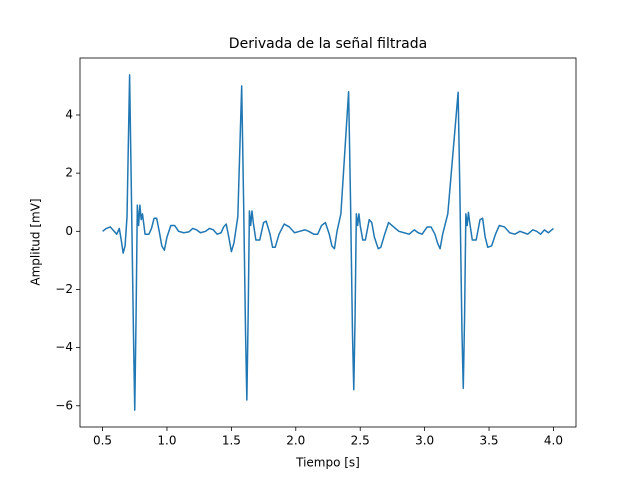 This screenshot has width=640, height=480. Describe the element at coordinates (424, 441) in the screenshot. I see `x-tick-label: 3.0` at that location.